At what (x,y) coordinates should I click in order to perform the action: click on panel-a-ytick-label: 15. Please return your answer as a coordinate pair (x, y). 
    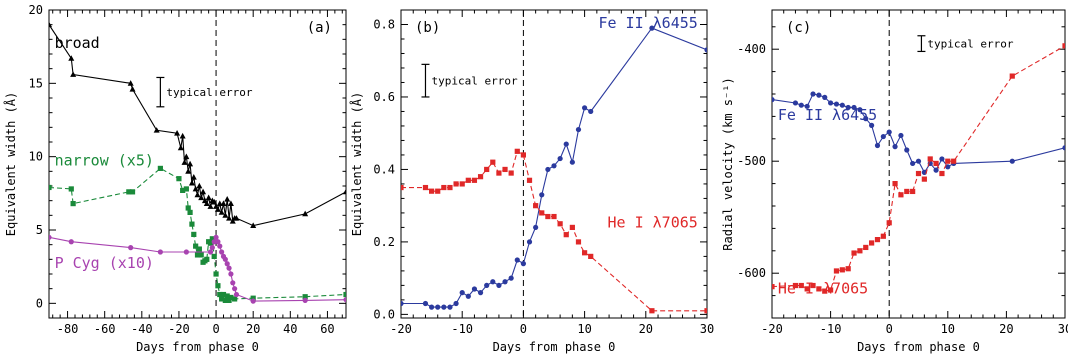
    Looking at the image, I should click on (36, 83).